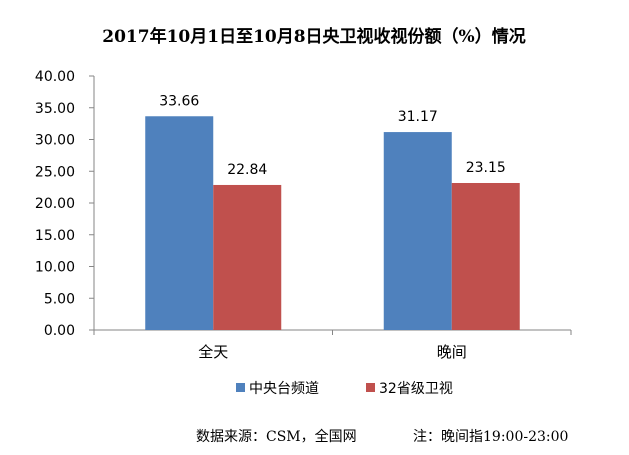  What do you see at coordinates (179, 101) in the screenshot?
I see `data-label: 33.66` at bounding box center [179, 101].